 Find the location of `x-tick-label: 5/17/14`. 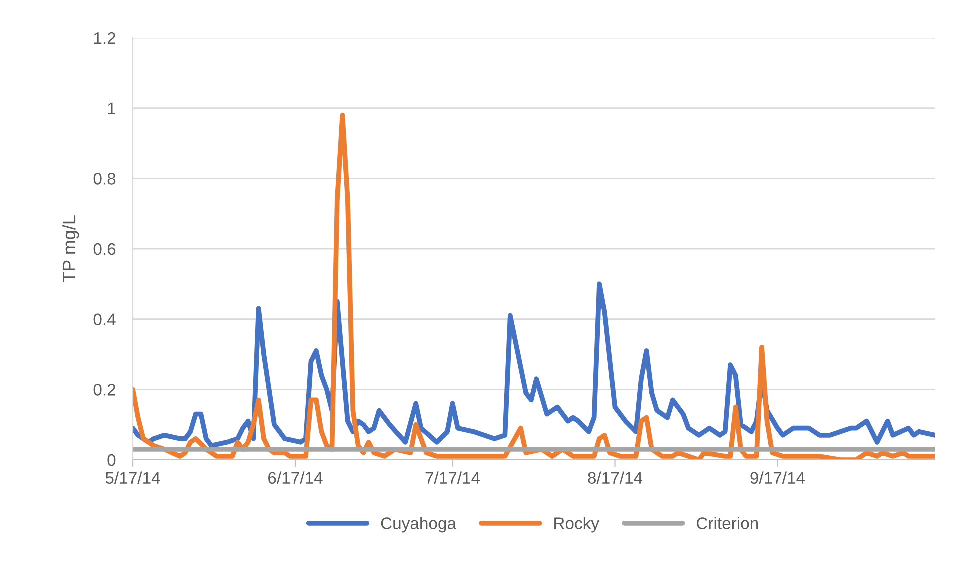

x-tick-label: 5/17/14 is located at coordinates (133, 478).